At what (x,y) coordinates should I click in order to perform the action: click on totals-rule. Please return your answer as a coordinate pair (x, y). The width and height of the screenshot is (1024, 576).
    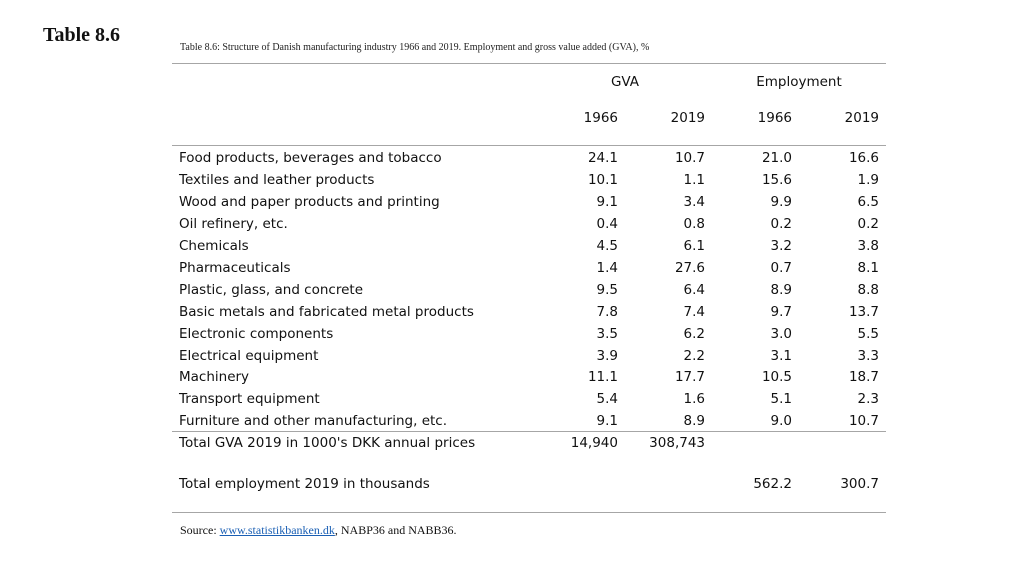
    Looking at the image, I should click on (529, 431).